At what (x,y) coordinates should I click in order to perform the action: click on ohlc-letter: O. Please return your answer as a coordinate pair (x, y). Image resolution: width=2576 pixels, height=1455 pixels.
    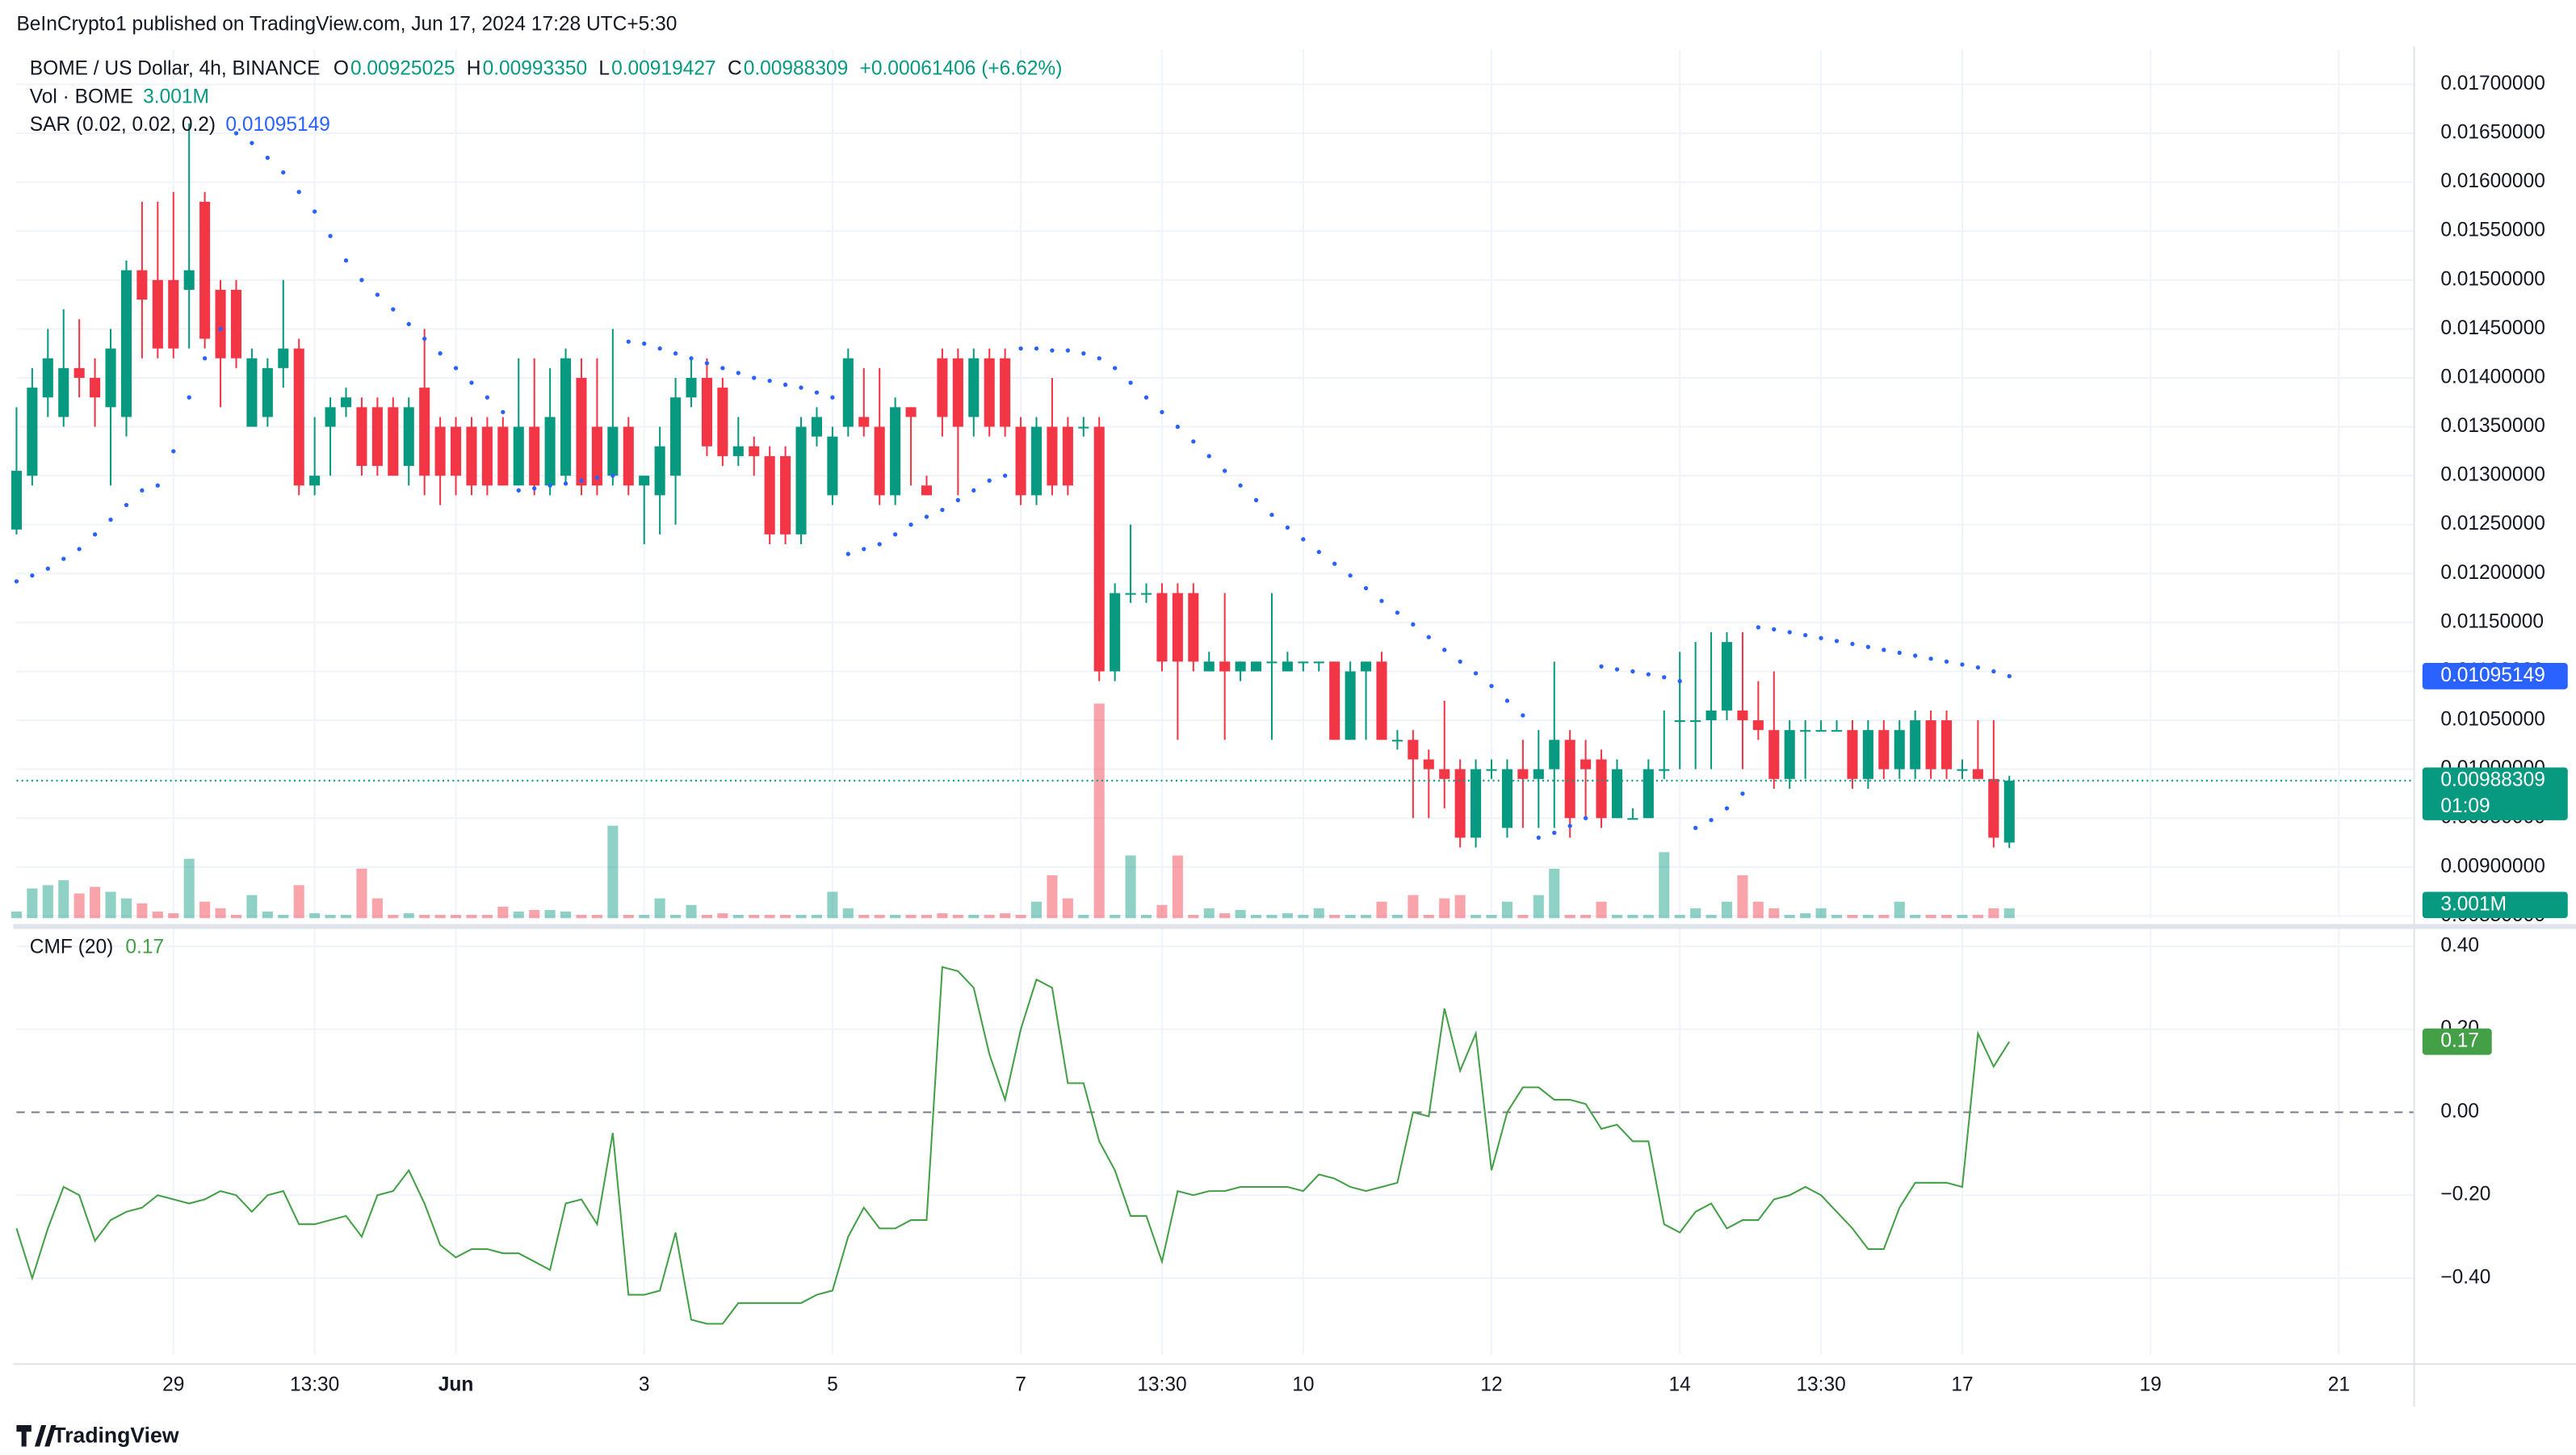
    Looking at the image, I should click on (341, 69).